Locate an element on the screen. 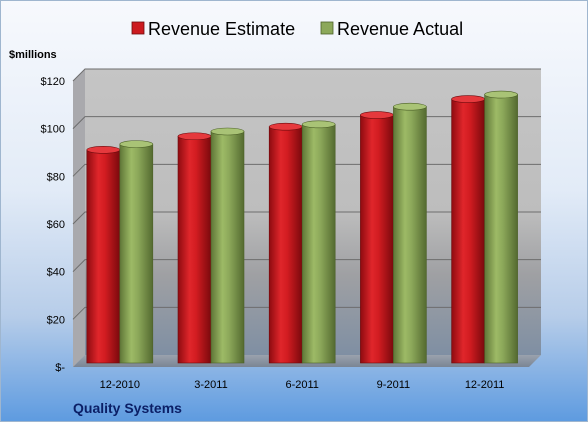  x-tick-label: 3-2011 is located at coordinates (210, 385).